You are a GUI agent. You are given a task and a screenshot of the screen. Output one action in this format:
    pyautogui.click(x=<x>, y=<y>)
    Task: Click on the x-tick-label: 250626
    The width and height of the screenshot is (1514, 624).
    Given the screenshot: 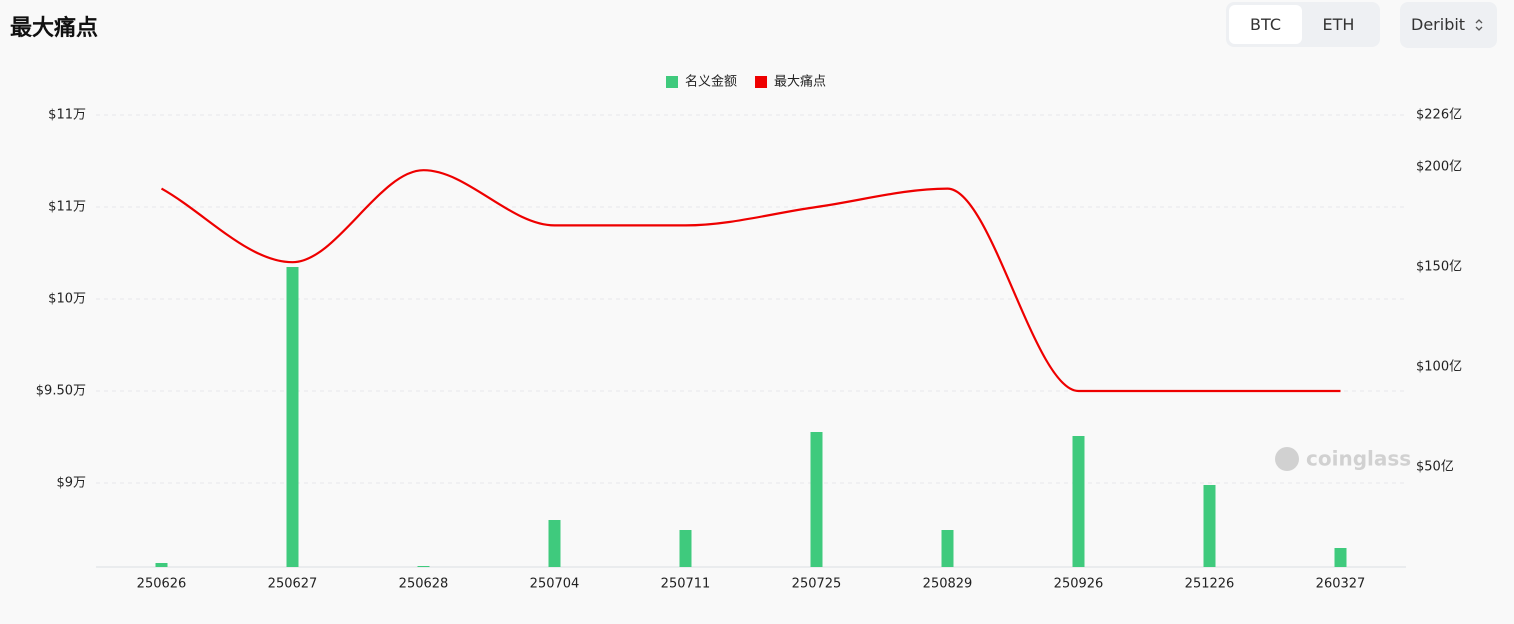 What is the action you would take?
    pyautogui.click(x=162, y=584)
    